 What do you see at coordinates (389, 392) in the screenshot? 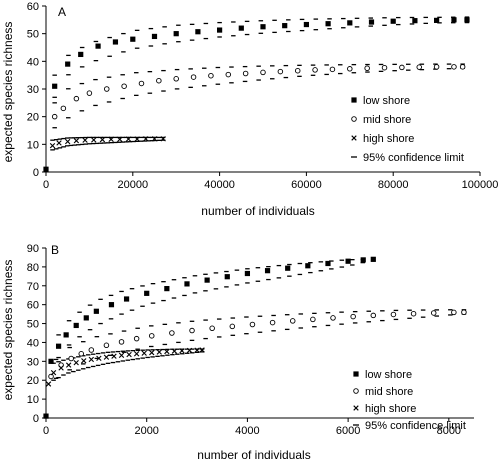
I see `legend-label-mid-shore: mid shore` at bounding box center [389, 392].